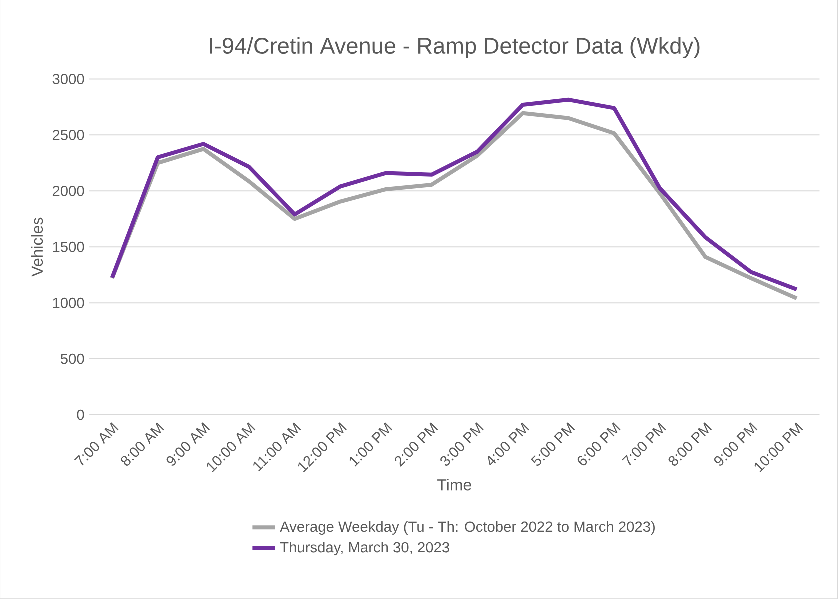 Image resolution: width=838 pixels, height=599 pixels. I want to click on x-axis-title: Time, so click(455, 484).